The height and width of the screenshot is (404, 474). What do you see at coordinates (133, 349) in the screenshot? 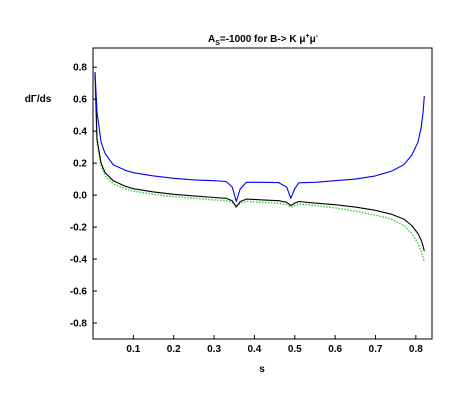
I see `x-tick-label: 0.1` at bounding box center [133, 349].